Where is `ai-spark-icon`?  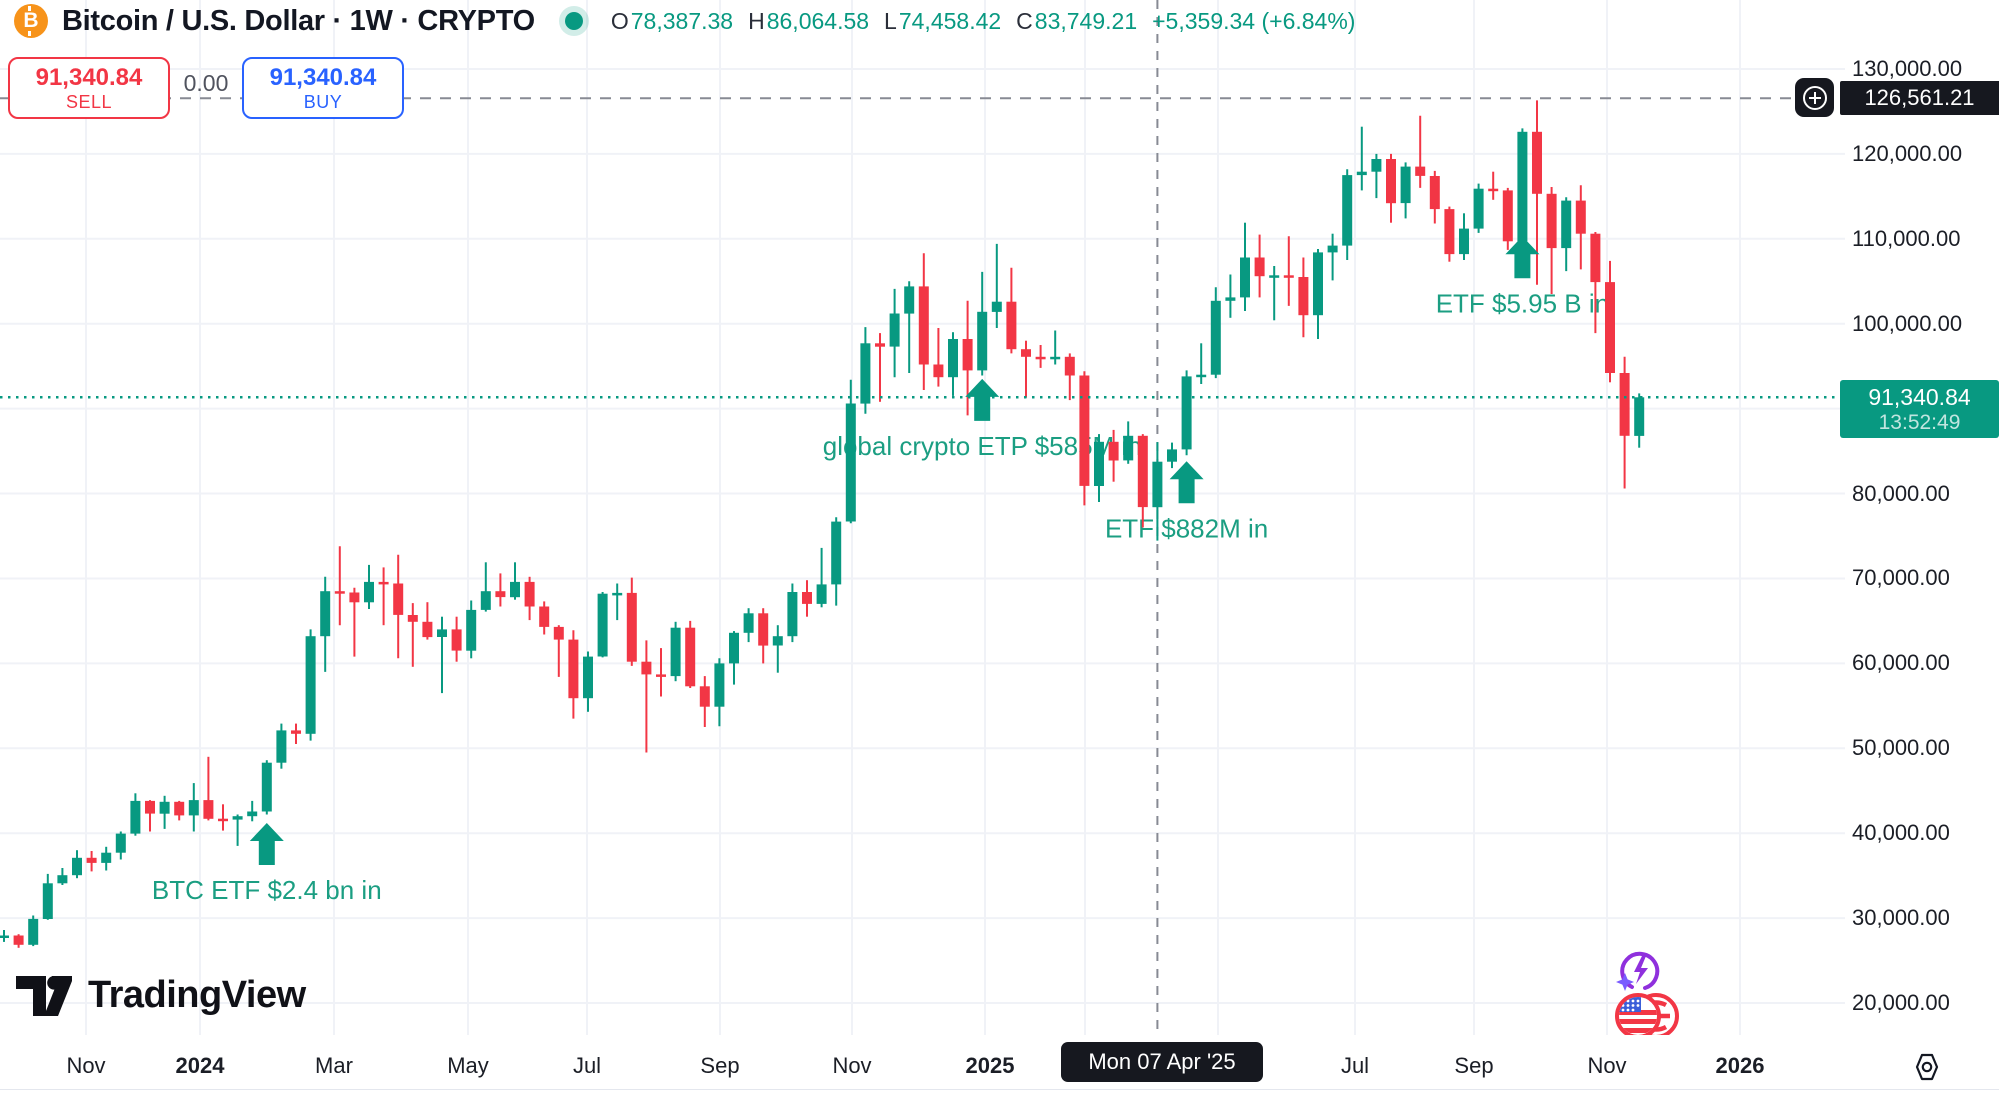
ai-spark-icon is located at coordinates (1640, 972).